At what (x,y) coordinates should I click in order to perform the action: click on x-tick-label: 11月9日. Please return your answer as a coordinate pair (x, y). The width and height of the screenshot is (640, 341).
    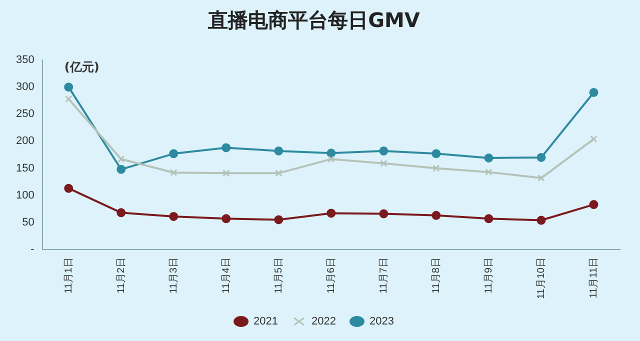
    Looking at the image, I should click on (488, 275).